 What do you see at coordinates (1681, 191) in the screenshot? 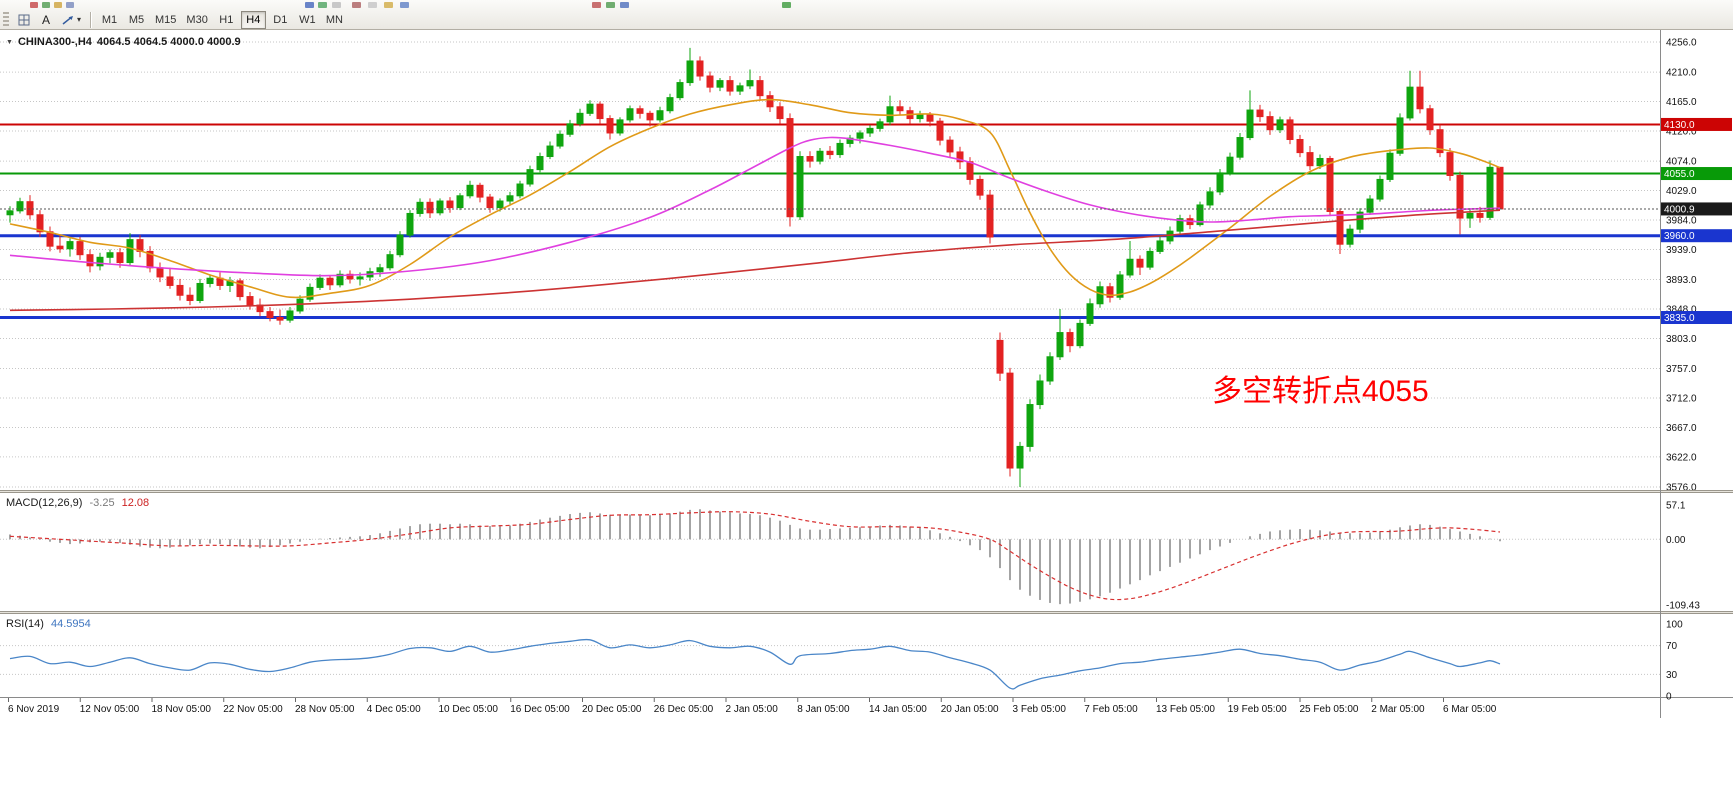
I see `svg-text: 4029.0` at bounding box center [1681, 191].